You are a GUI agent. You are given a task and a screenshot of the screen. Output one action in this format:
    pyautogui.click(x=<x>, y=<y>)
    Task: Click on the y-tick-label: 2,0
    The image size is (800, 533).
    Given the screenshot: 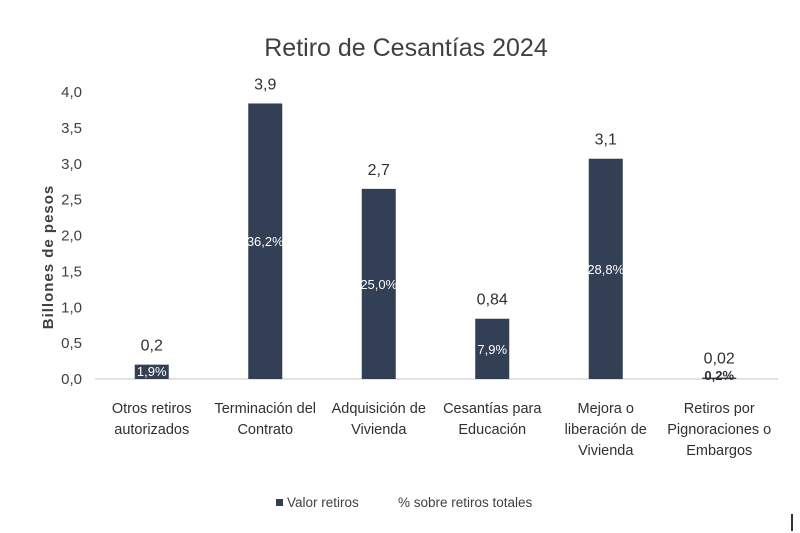 What is the action you would take?
    pyautogui.click(x=71, y=236)
    